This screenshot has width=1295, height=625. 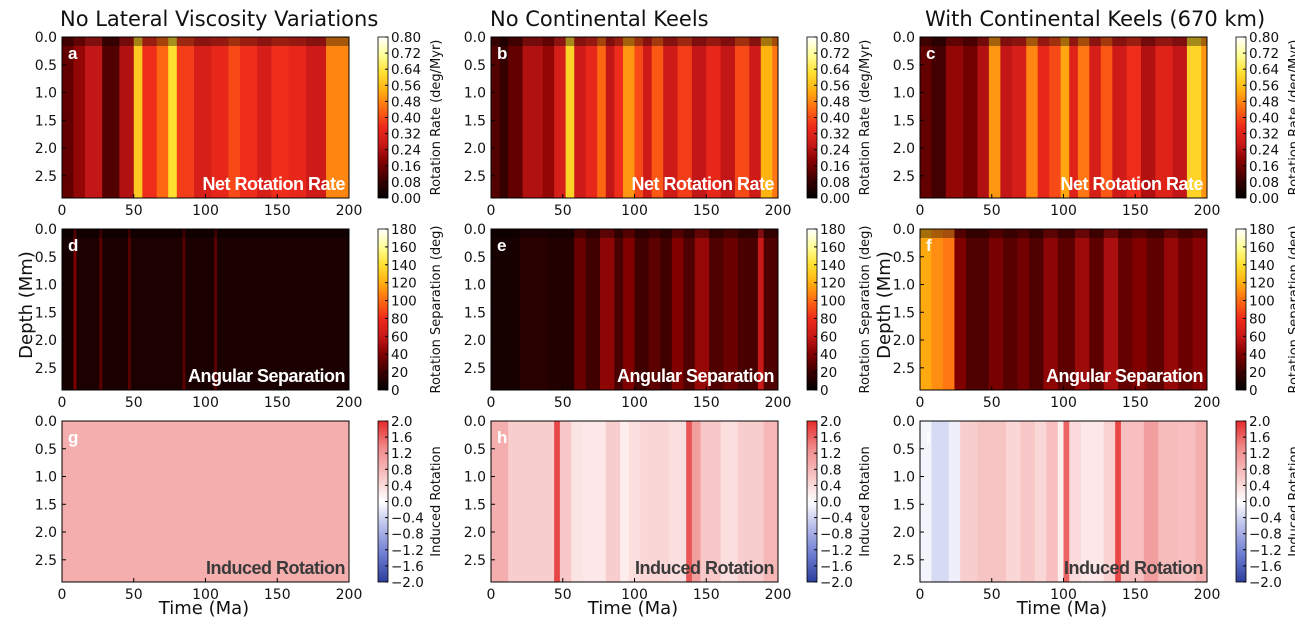 What do you see at coordinates (695, 376) in the screenshot?
I see `overlay-label: Angular Separation` at bounding box center [695, 376].